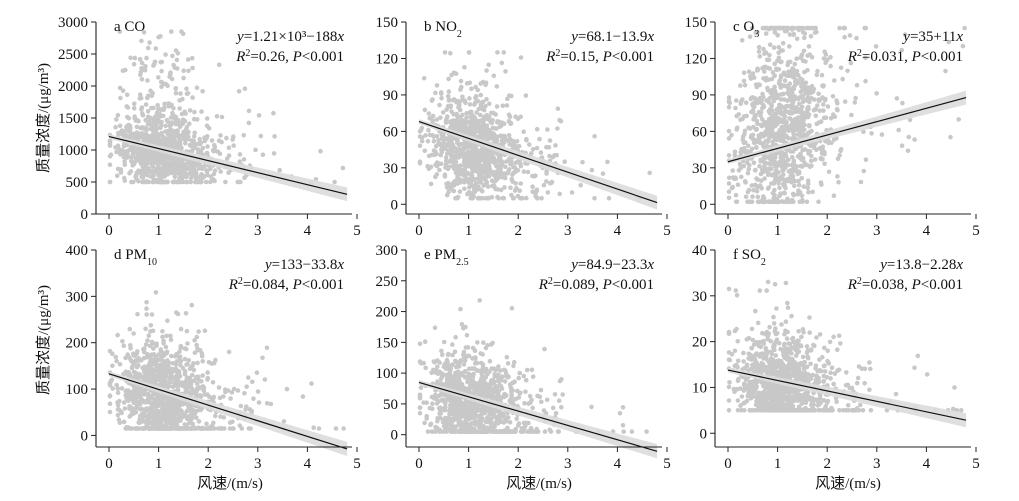  What do you see at coordinates (73, 23) in the screenshot?
I see `y-tick-label: 3000` at bounding box center [73, 23].